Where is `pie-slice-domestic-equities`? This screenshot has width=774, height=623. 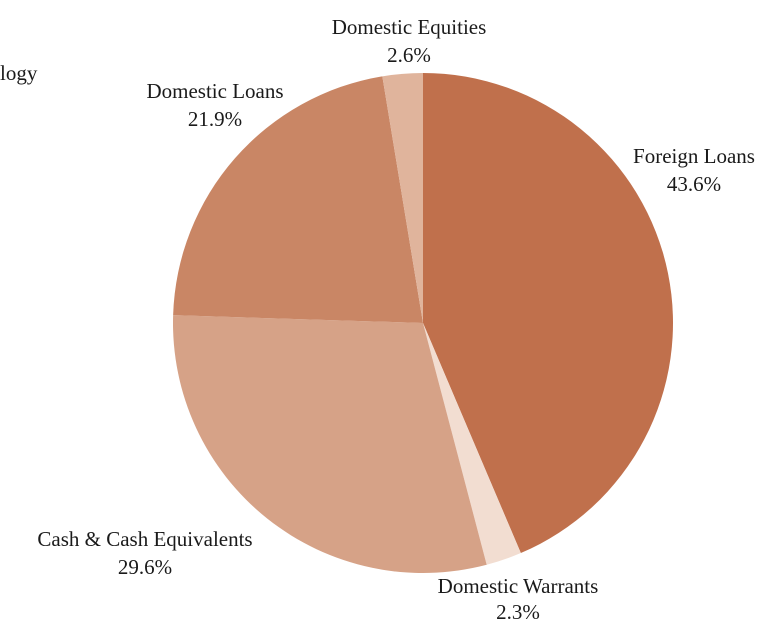 pie-slice-domestic-equities is located at coordinates (402, 198).